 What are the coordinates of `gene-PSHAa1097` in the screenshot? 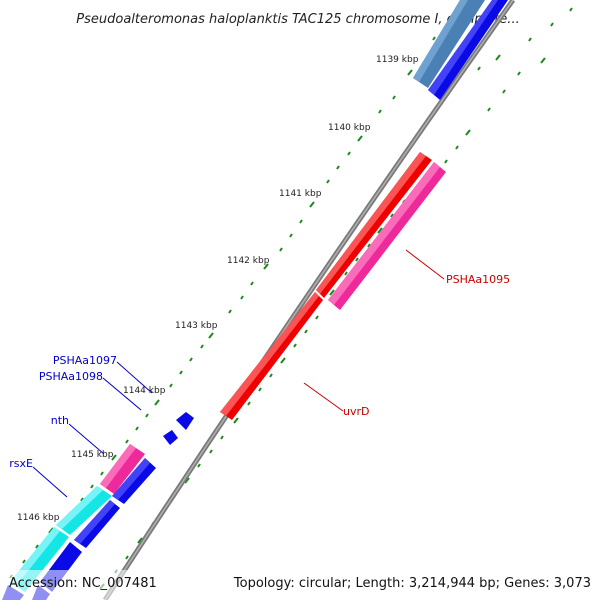 It's located at (185, 421).